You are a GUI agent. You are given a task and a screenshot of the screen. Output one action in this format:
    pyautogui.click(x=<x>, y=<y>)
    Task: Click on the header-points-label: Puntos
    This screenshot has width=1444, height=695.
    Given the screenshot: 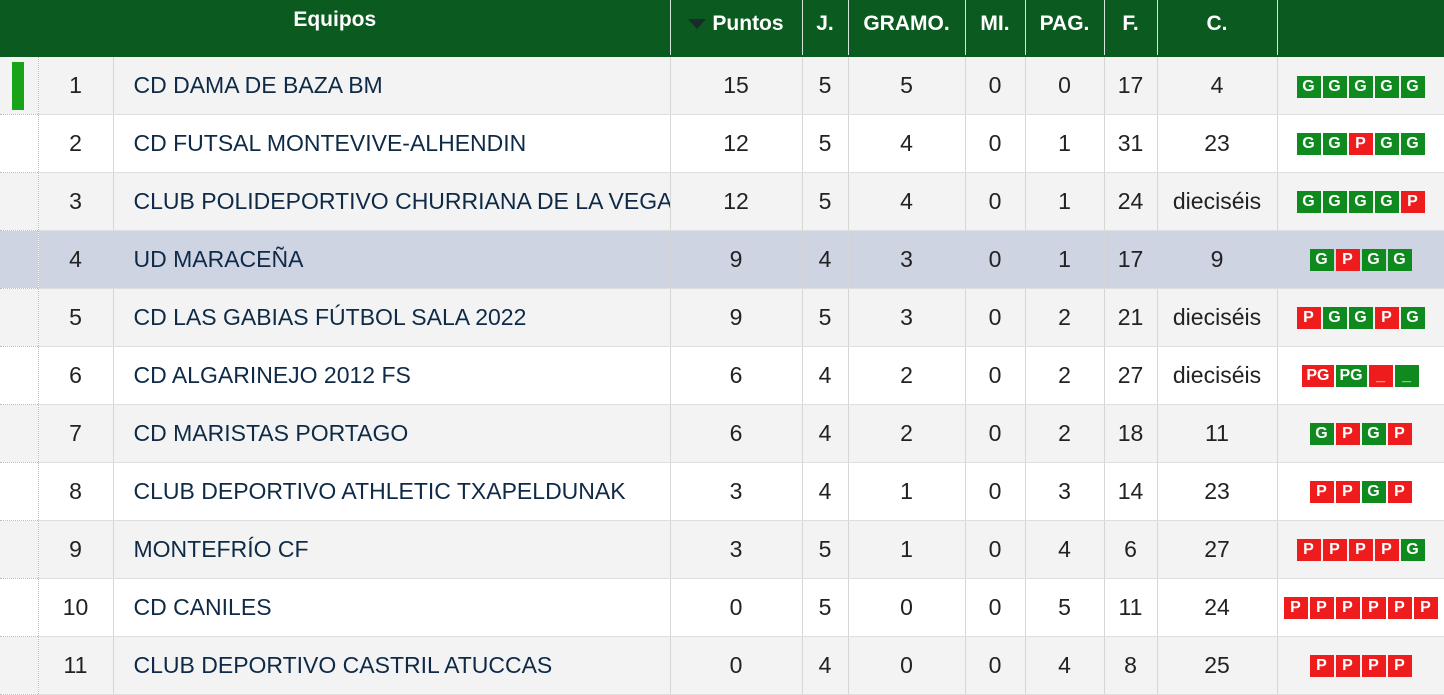 What is the action you would take?
    pyautogui.click(x=748, y=23)
    